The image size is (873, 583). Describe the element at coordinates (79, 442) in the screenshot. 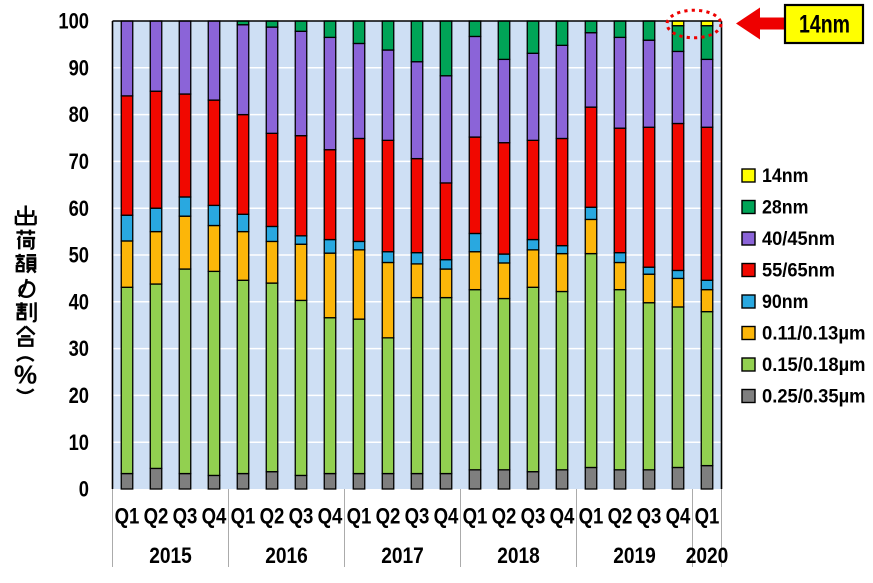

I see `svg-text: 10` at that location.